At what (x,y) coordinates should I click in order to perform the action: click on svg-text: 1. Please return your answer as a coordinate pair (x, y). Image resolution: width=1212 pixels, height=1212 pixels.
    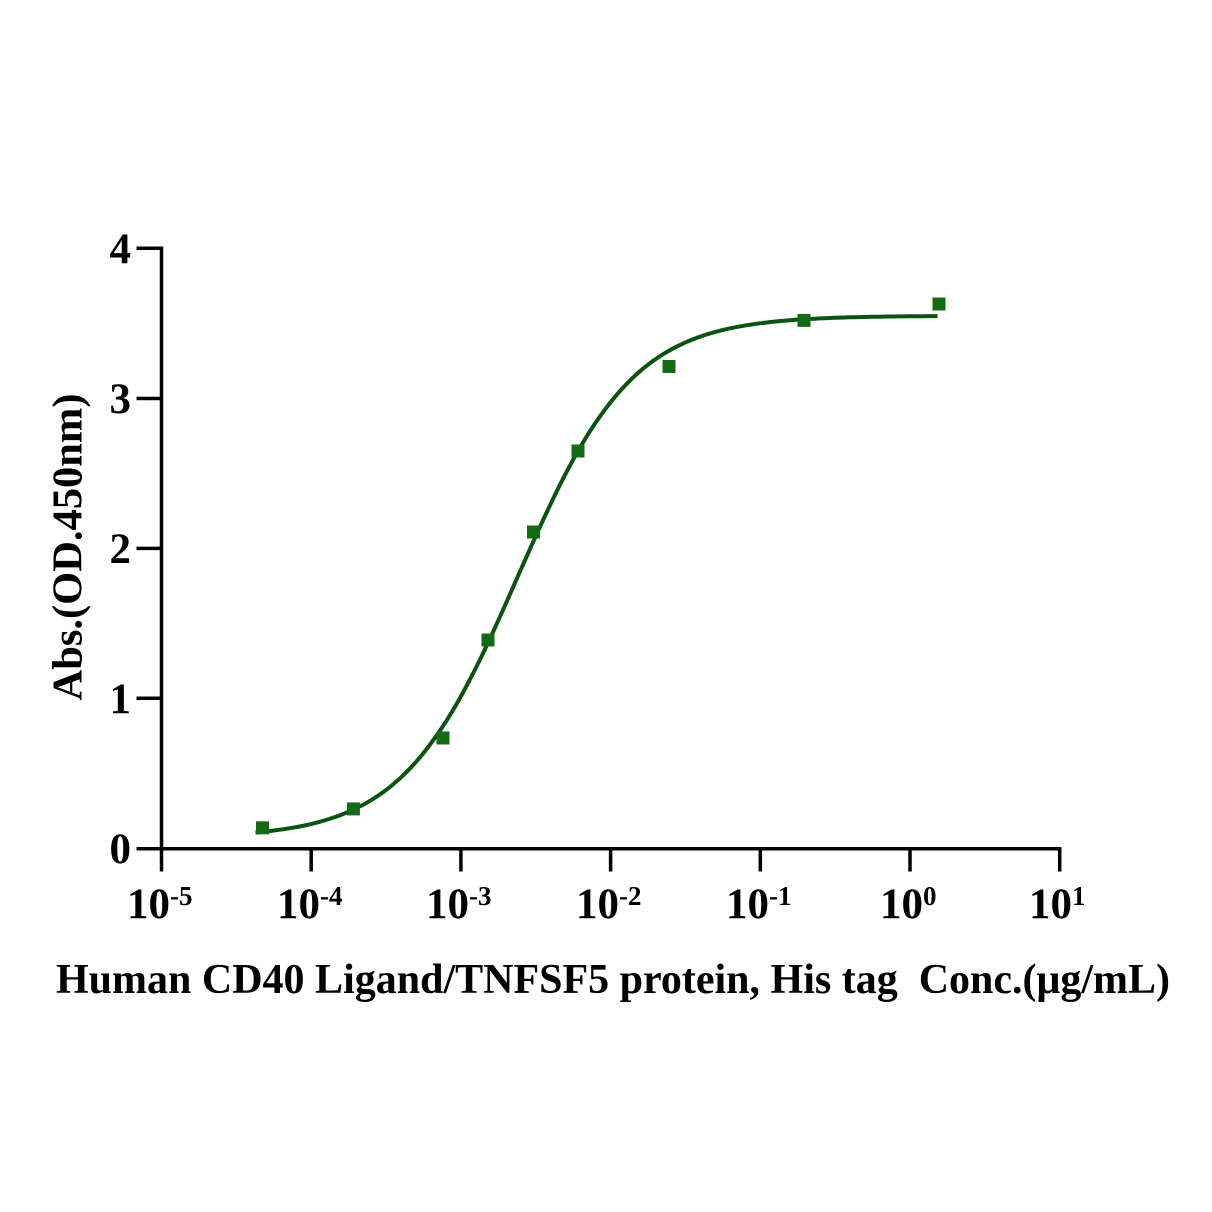
    Looking at the image, I should click on (121, 699).